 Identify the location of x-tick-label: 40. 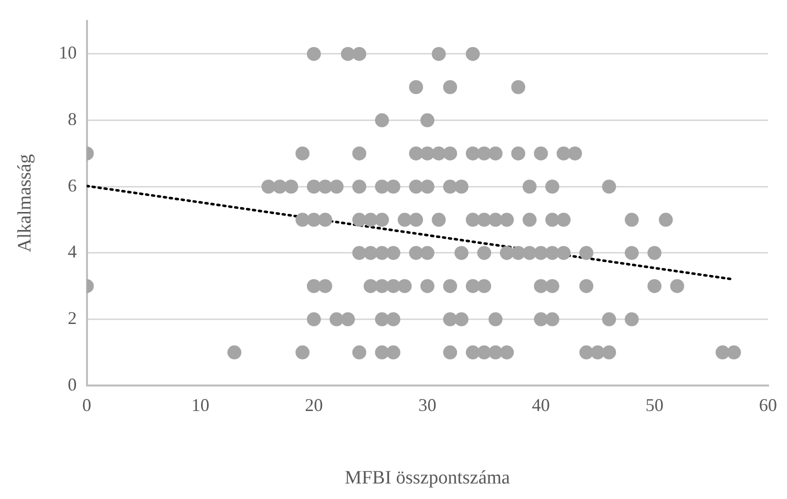
(541, 405).